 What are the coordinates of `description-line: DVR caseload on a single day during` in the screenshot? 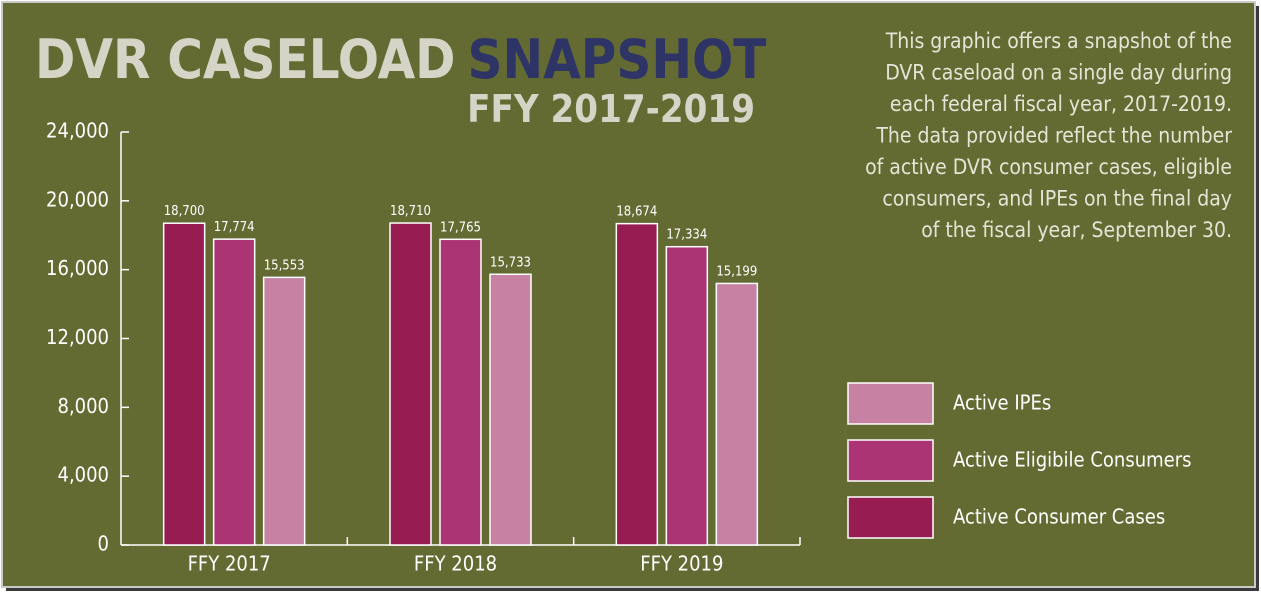 It's located at (1058, 73).